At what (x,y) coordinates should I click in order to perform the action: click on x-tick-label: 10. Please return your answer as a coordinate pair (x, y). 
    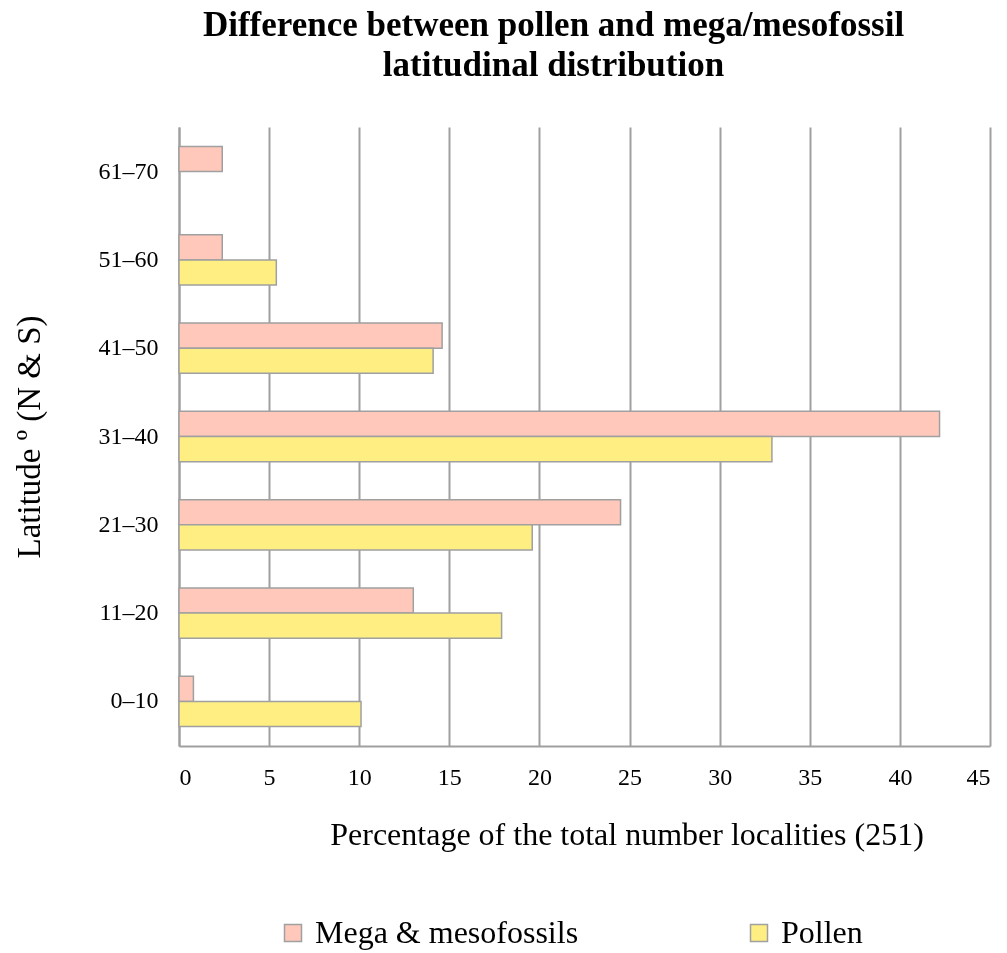
    Looking at the image, I should click on (359, 776).